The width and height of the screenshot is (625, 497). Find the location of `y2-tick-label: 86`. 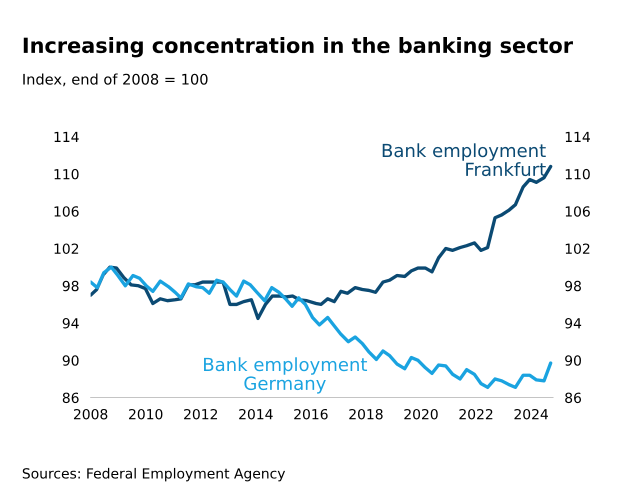

y2-tick-label: 86 is located at coordinates (573, 398).